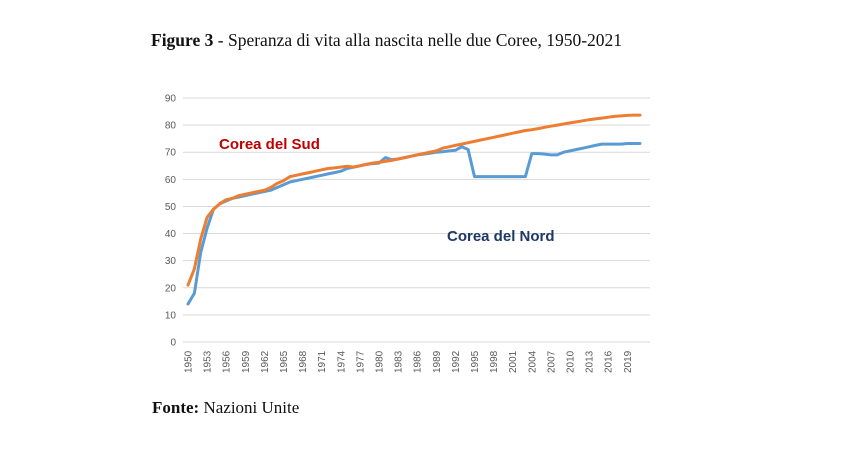 The width and height of the screenshot is (850, 457). I want to click on series-label-north: Corea del Nord, so click(501, 236).